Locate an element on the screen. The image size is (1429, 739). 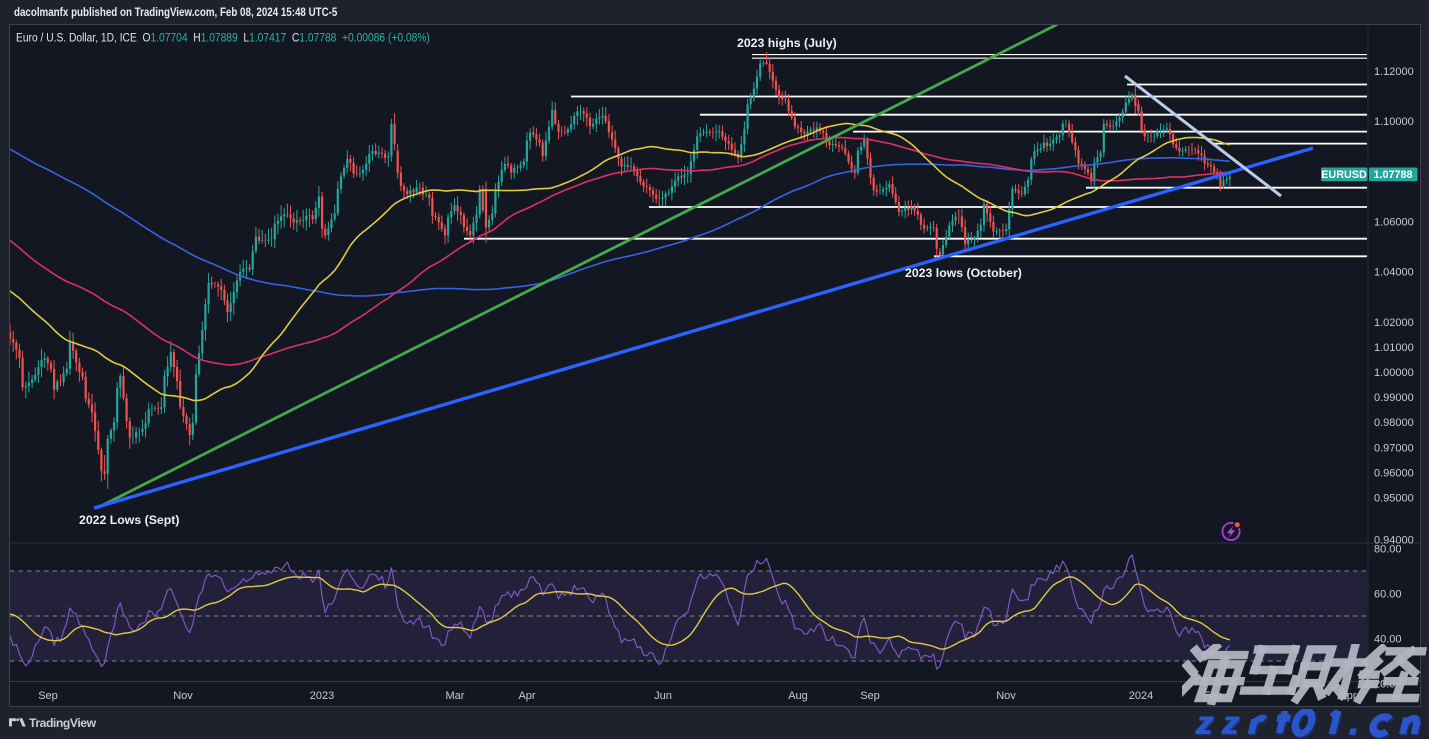
svg-text: EURUSD is located at coordinates (1344, 175).